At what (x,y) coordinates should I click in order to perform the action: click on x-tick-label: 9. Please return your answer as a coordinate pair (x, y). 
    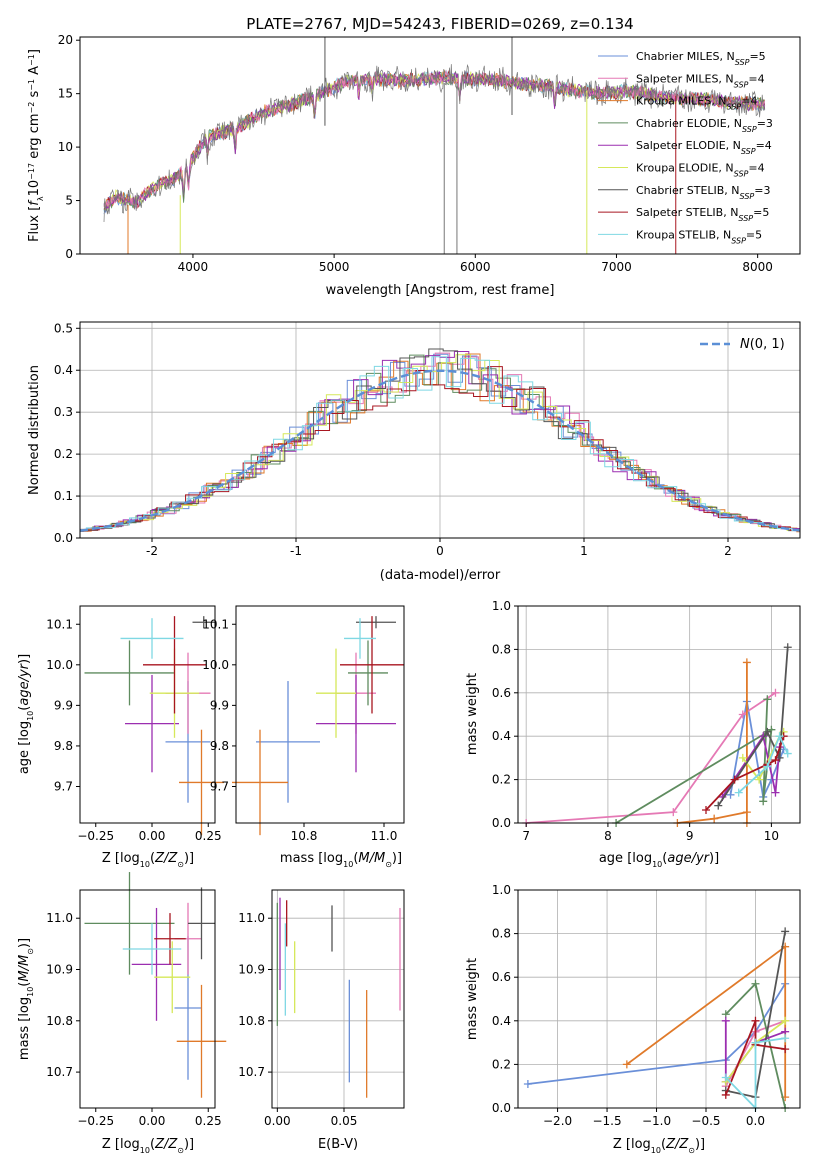
    Looking at the image, I should click on (690, 836).